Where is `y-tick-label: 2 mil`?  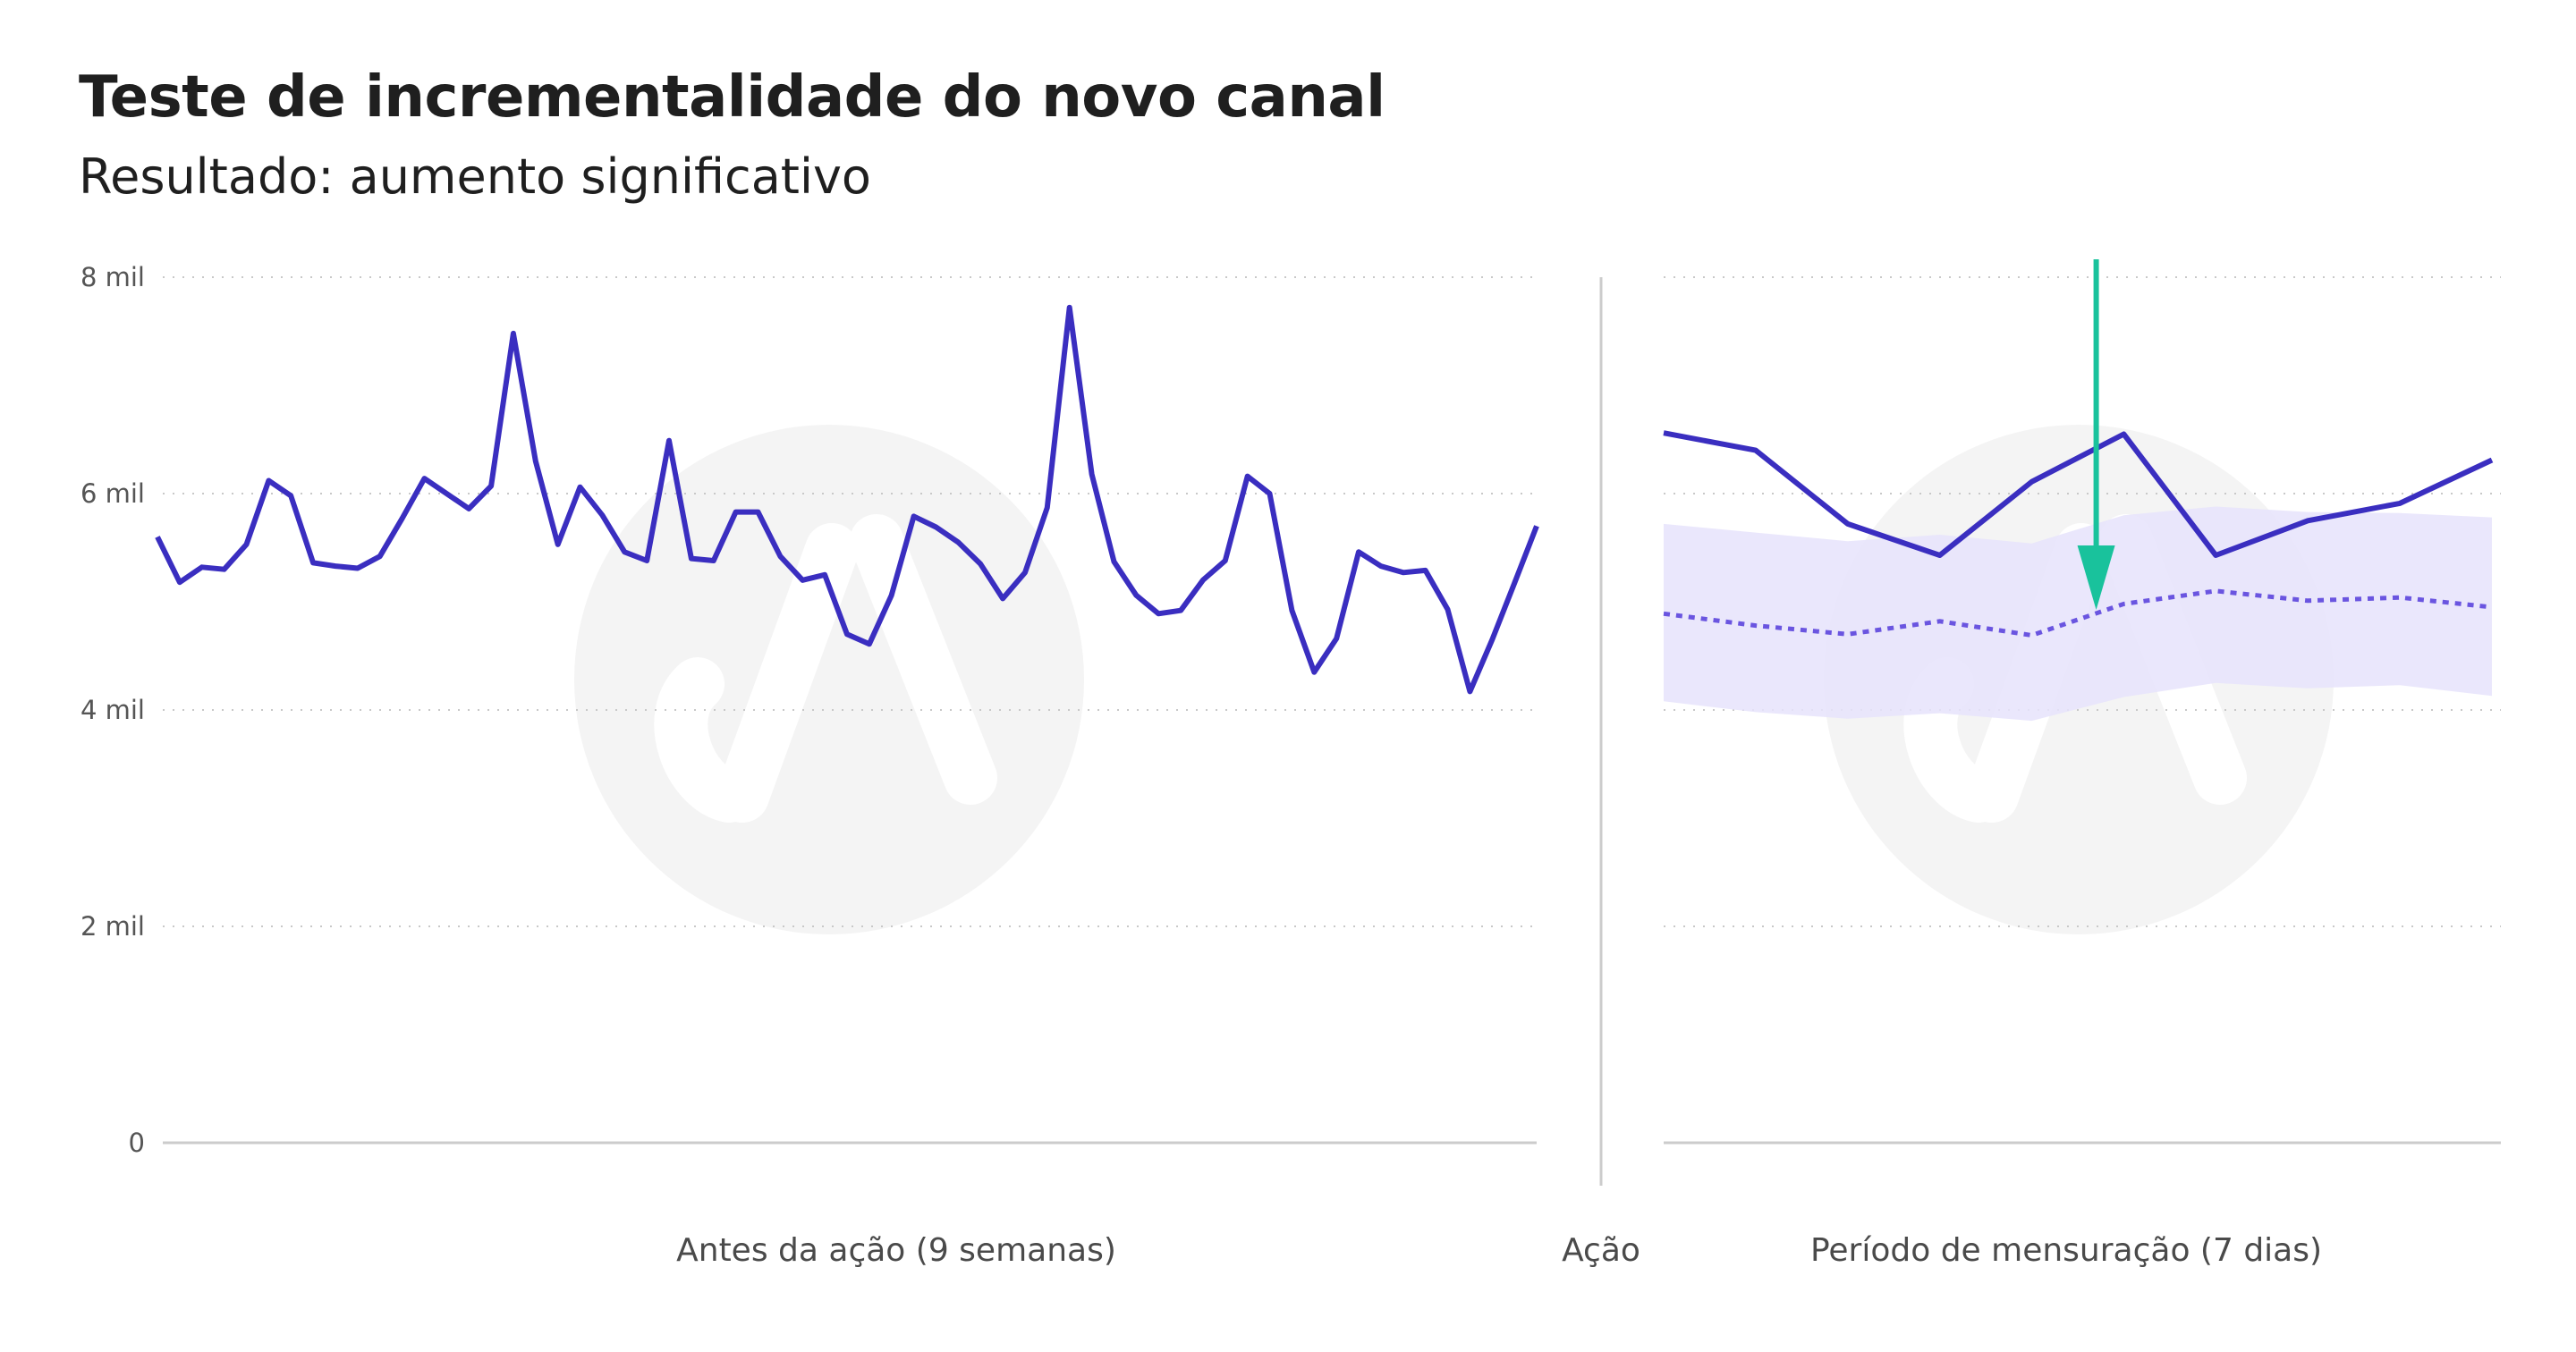
y-tick-label: 2 mil is located at coordinates (112, 926).